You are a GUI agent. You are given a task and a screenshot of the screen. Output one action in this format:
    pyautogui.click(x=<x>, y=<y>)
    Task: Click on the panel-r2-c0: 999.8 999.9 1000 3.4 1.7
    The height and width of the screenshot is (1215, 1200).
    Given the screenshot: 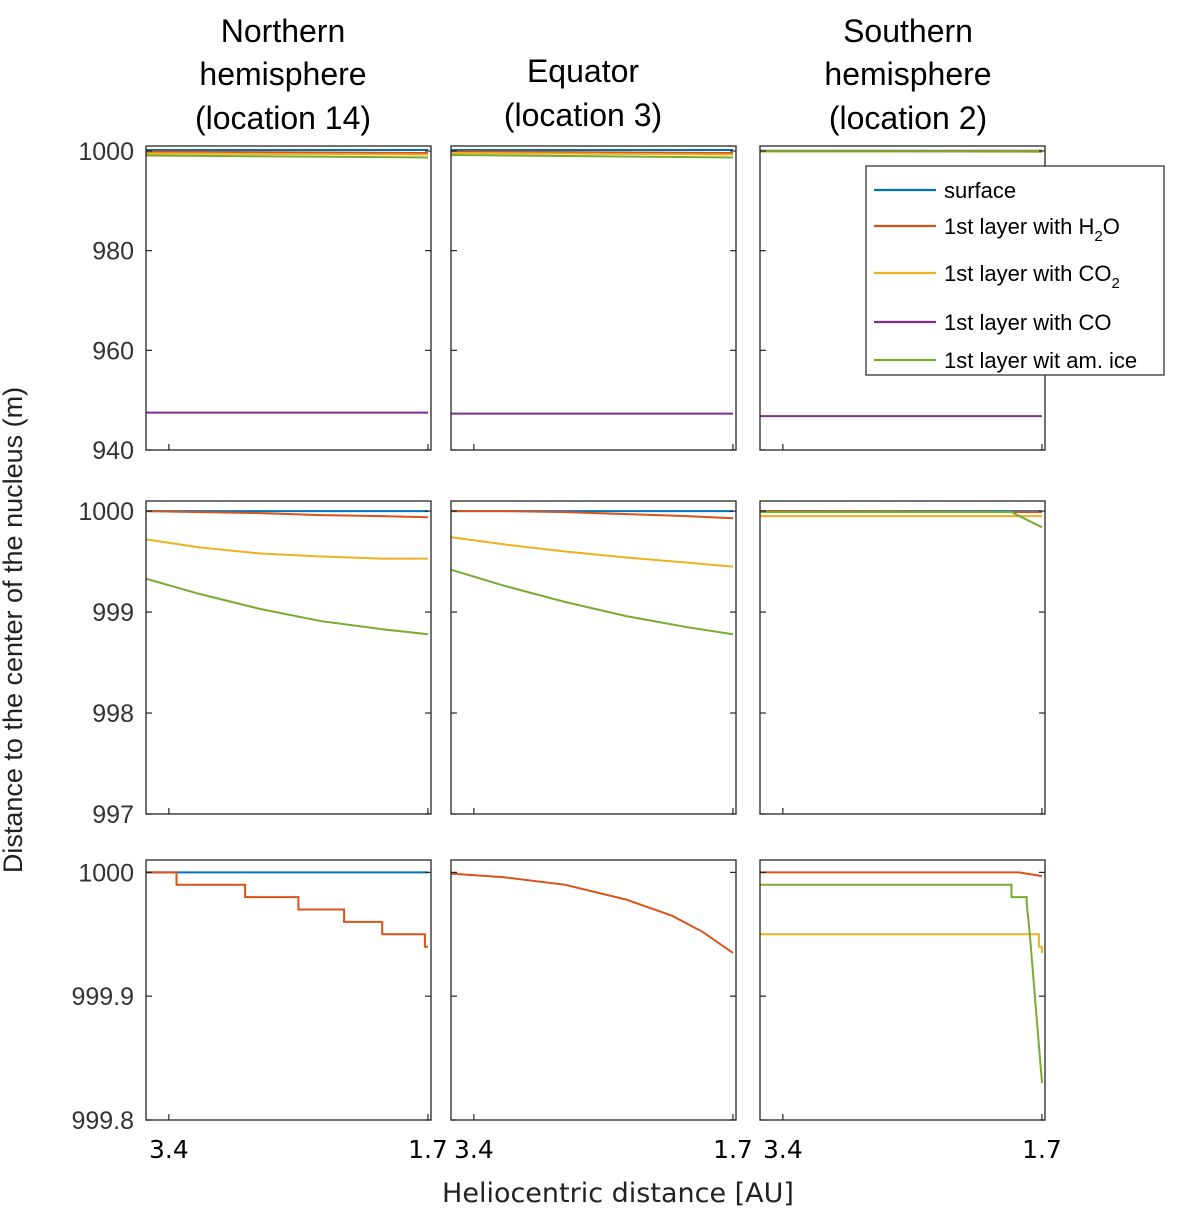 What is the action you would take?
    pyautogui.click(x=259, y=1011)
    